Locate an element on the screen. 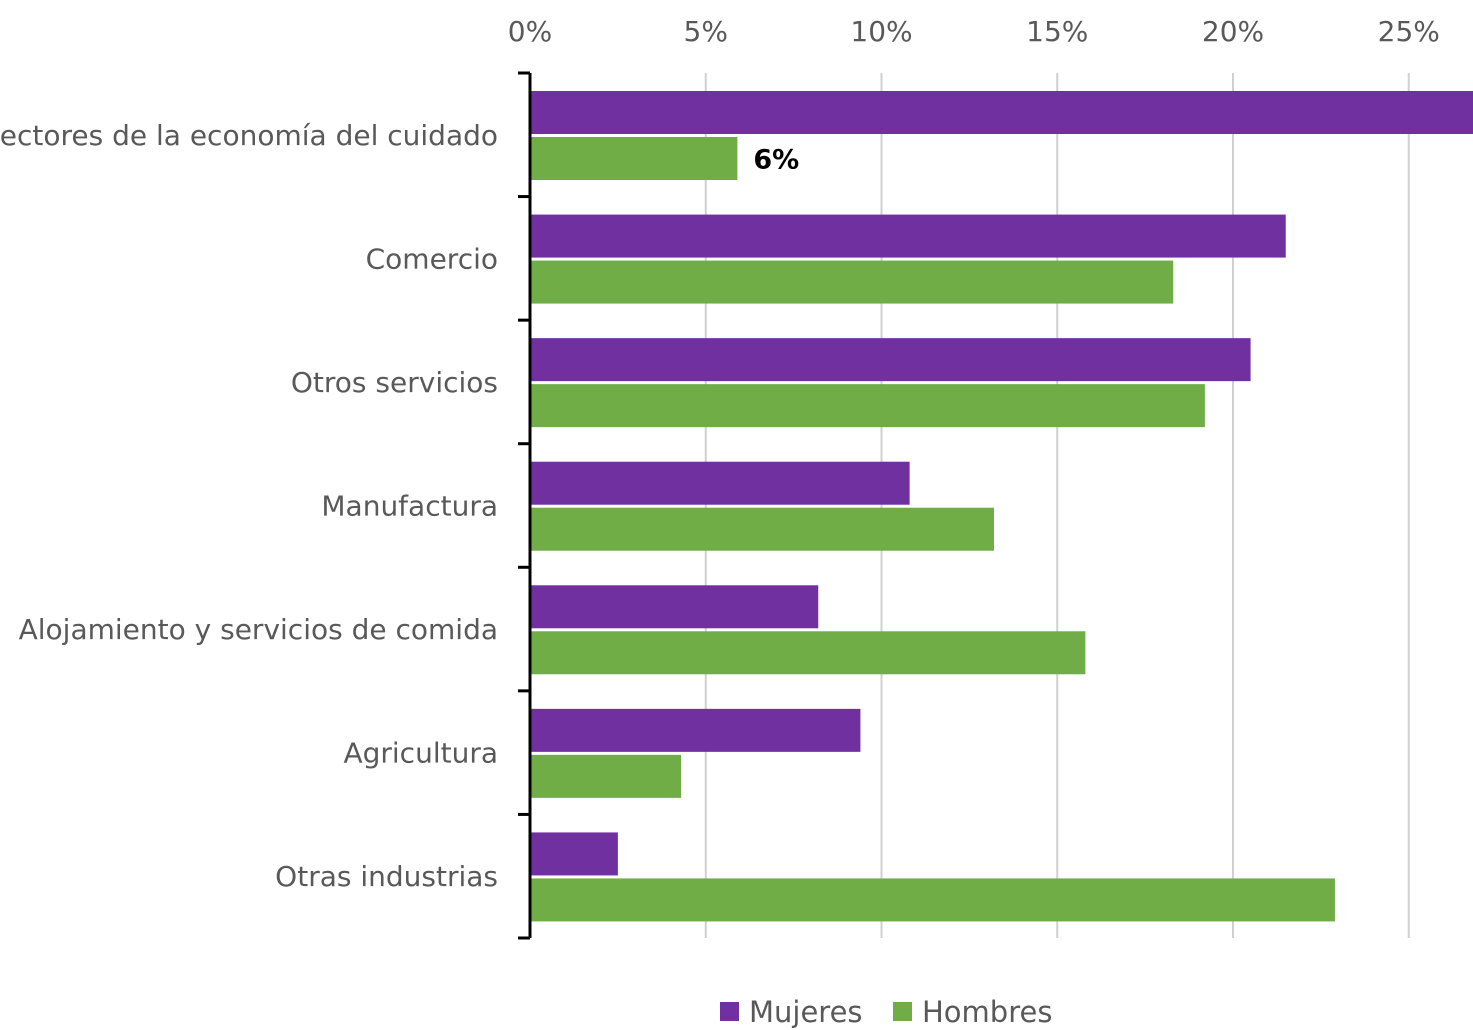 This screenshot has width=1473, height=1030. category-label: Otros servicios is located at coordinates (394, 382).